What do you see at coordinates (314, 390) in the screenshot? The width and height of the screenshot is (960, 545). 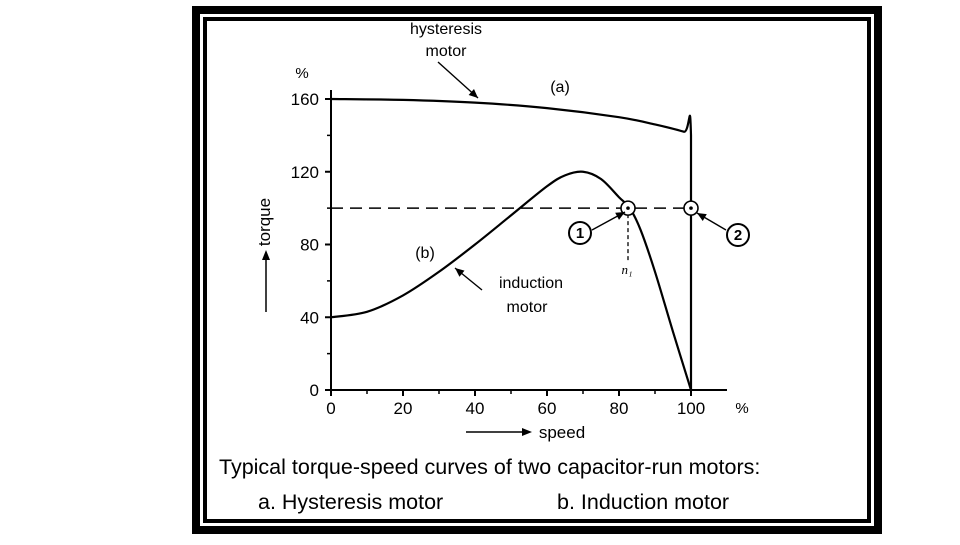 I see `y-tick-label: 0` at bounding box center [314, 390].